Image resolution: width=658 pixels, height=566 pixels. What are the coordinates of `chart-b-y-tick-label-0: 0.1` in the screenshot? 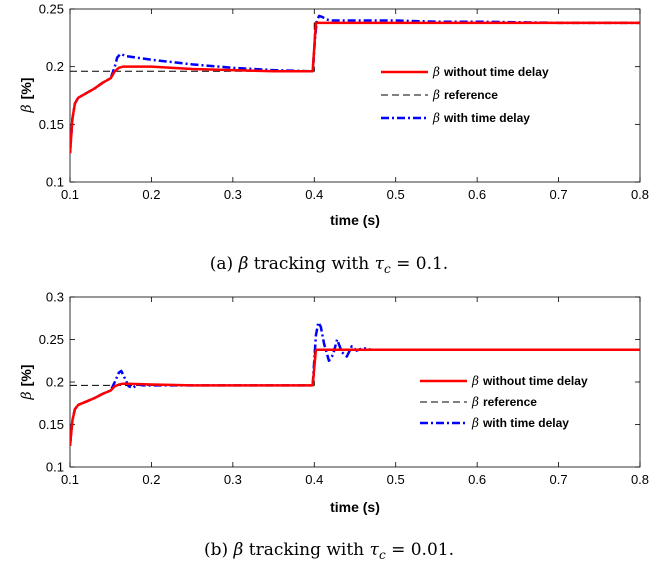 It's located at (55, 467).